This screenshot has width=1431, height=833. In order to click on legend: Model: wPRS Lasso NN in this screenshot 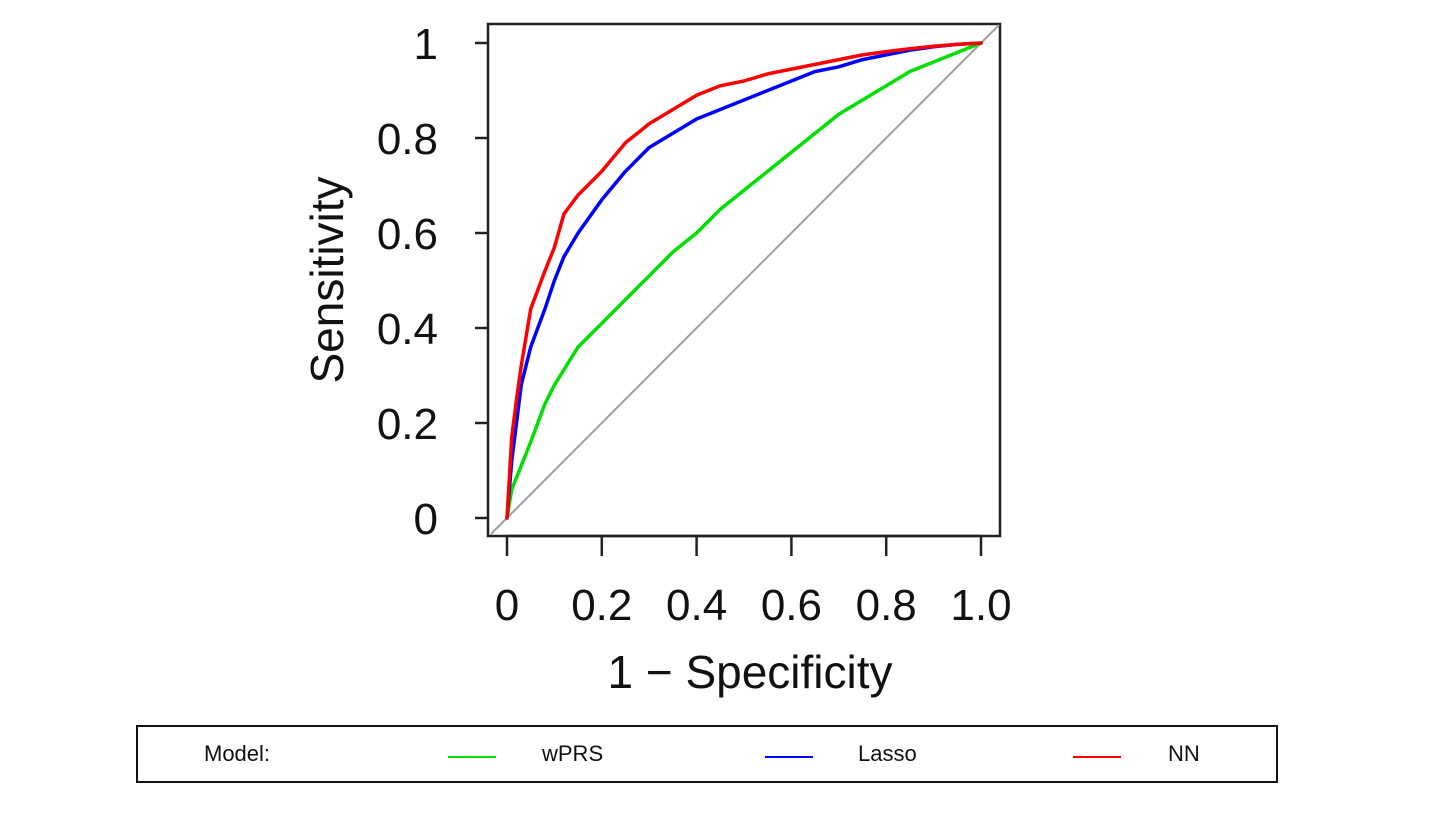, I will do `click(707, 754)`.